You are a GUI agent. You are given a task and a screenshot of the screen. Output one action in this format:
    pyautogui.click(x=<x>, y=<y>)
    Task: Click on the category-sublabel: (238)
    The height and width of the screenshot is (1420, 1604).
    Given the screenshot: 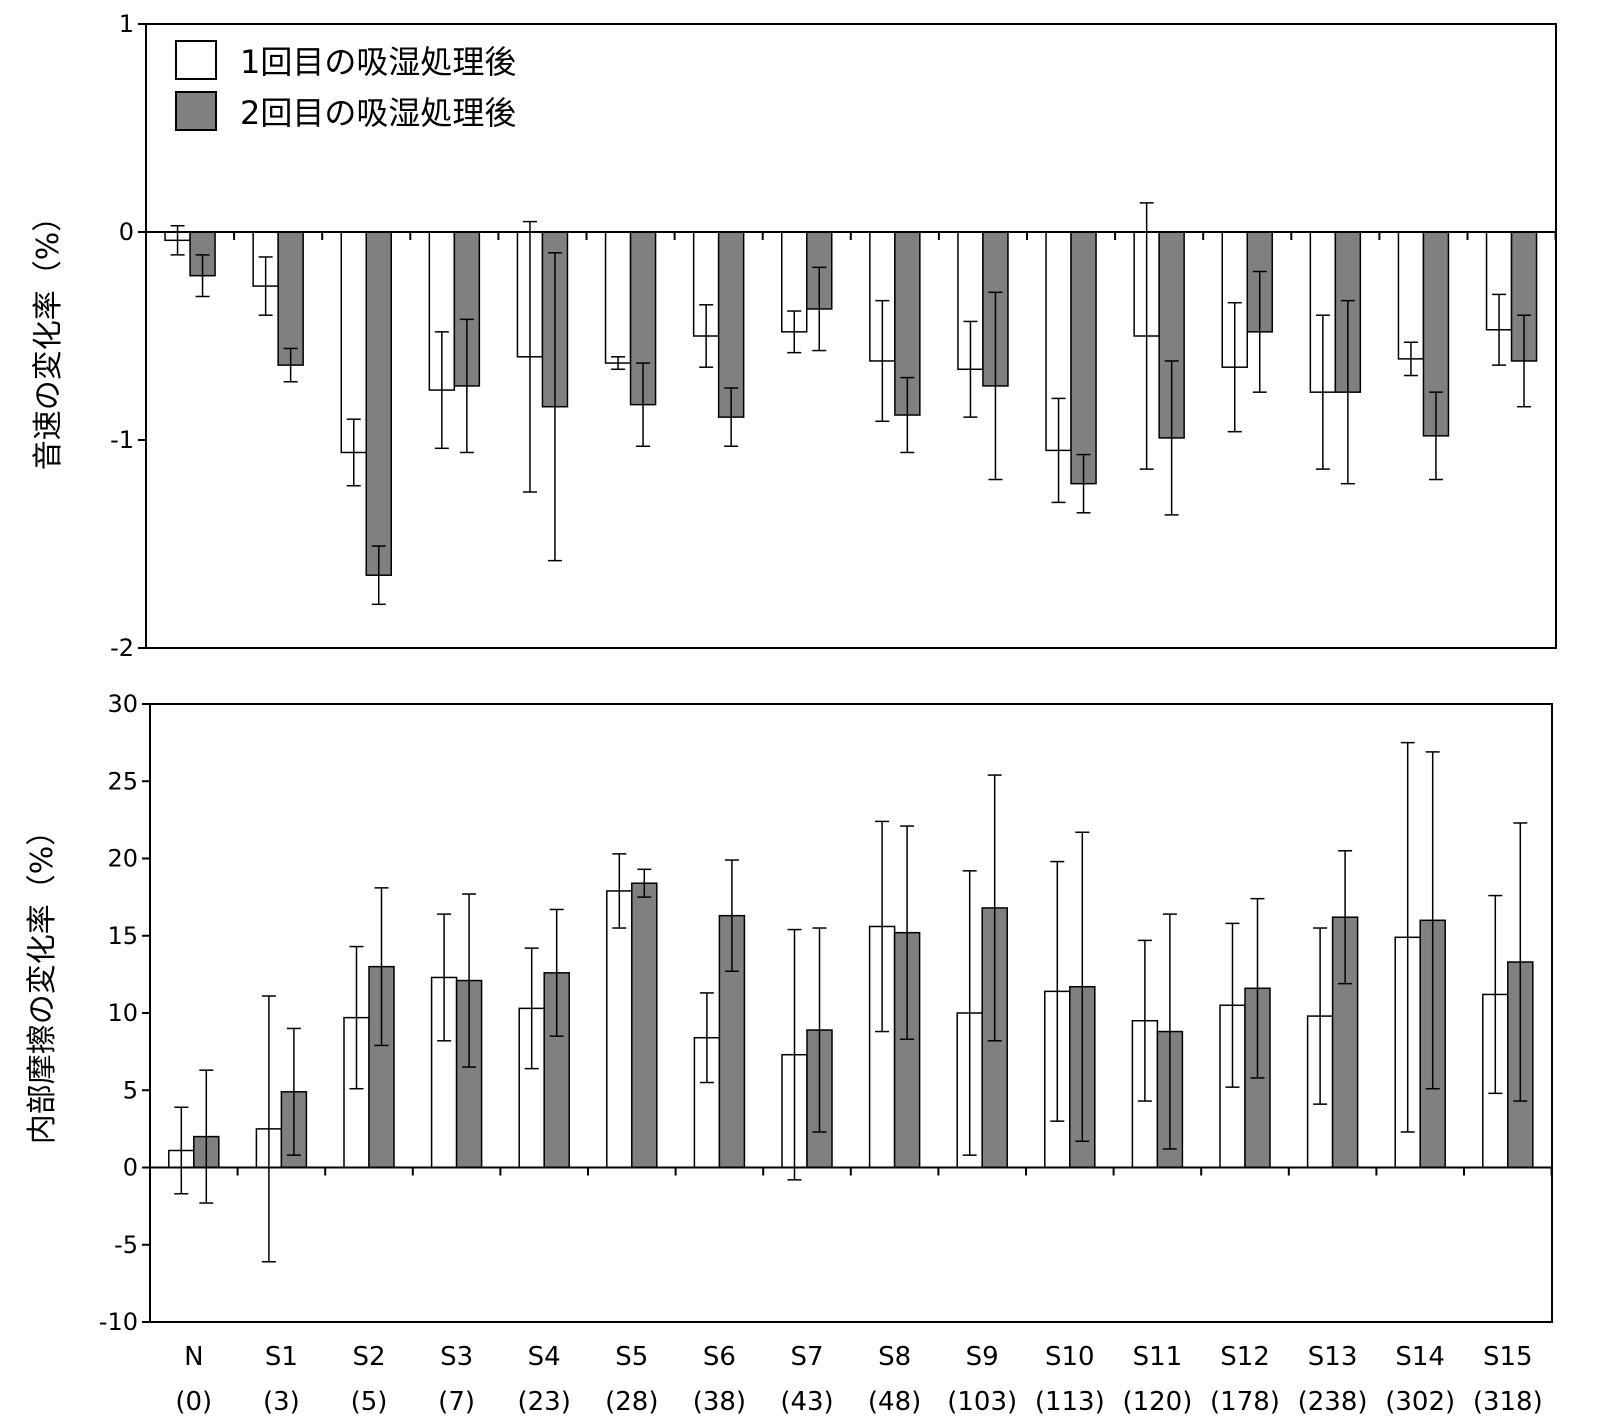 What is the action you would take?
    pyautogui.click(x=1333, y=1402)
    